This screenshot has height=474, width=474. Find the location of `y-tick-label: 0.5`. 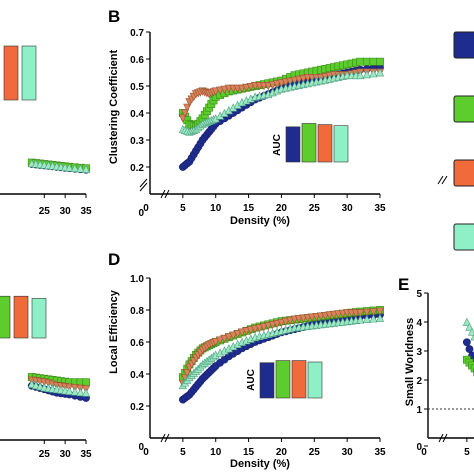

y-tick-label: 0.5 is located at coordinates (137, 87).